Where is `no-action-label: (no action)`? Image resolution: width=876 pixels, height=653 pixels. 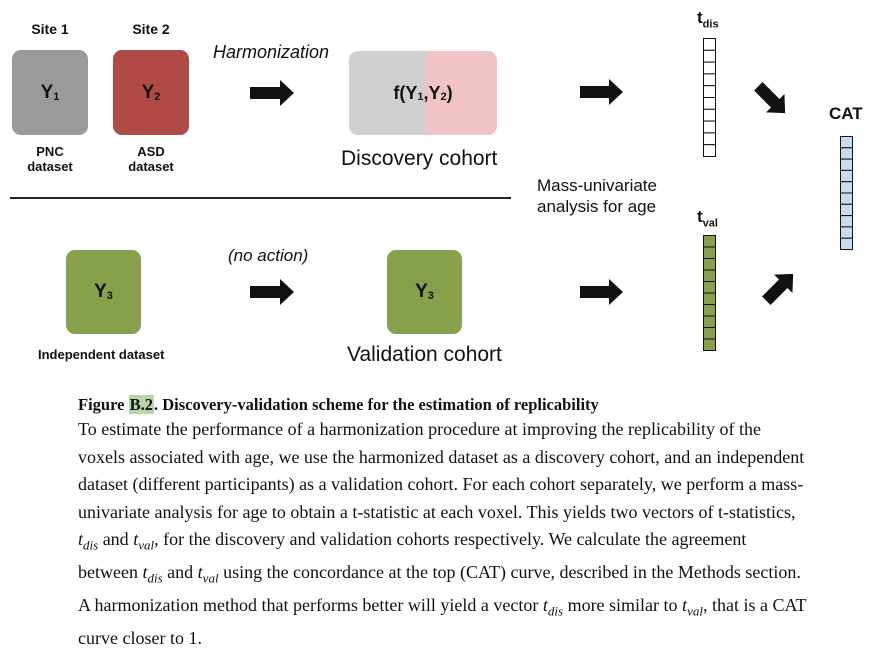 no-action-label: (no action) is located at coordinates (268, 255).